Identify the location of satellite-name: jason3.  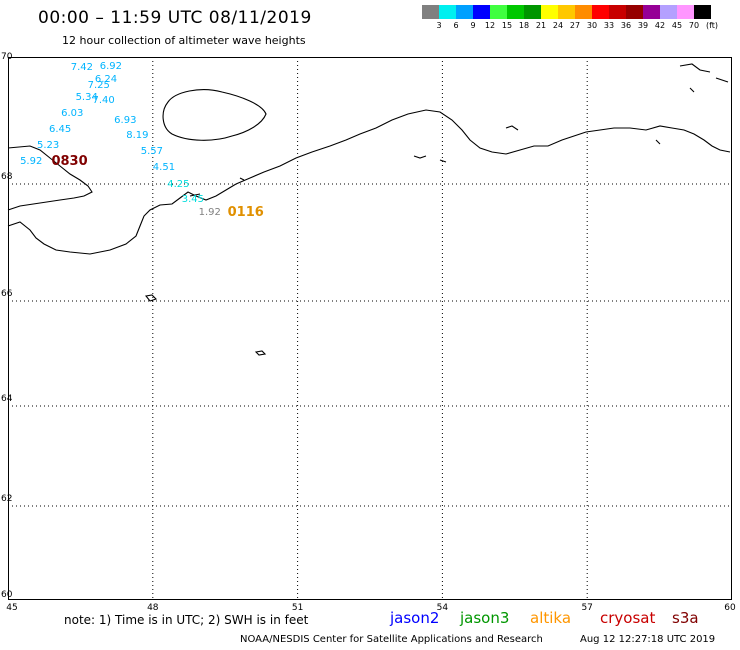
(485, 618).